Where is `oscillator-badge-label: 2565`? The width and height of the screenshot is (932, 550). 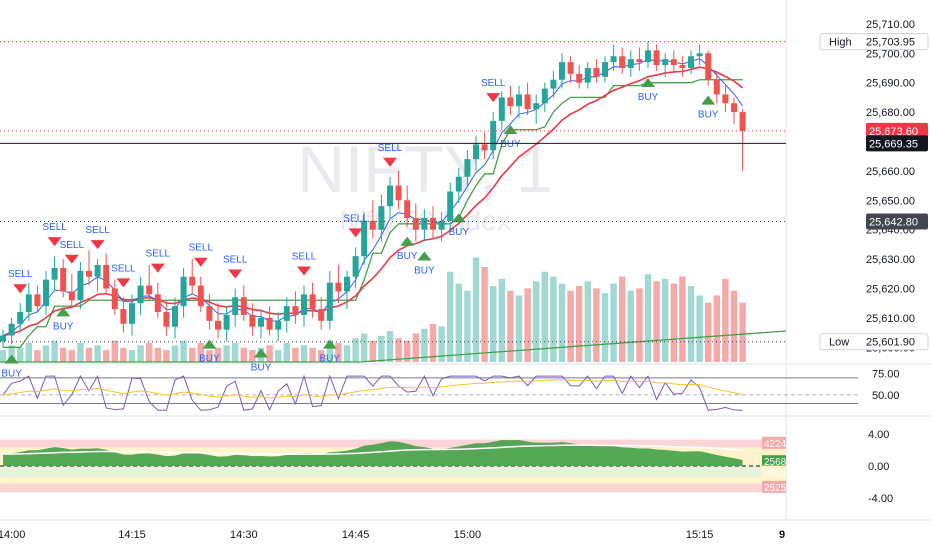
oscillator-badge-label: 2565 is located at coordinates (775, 473).